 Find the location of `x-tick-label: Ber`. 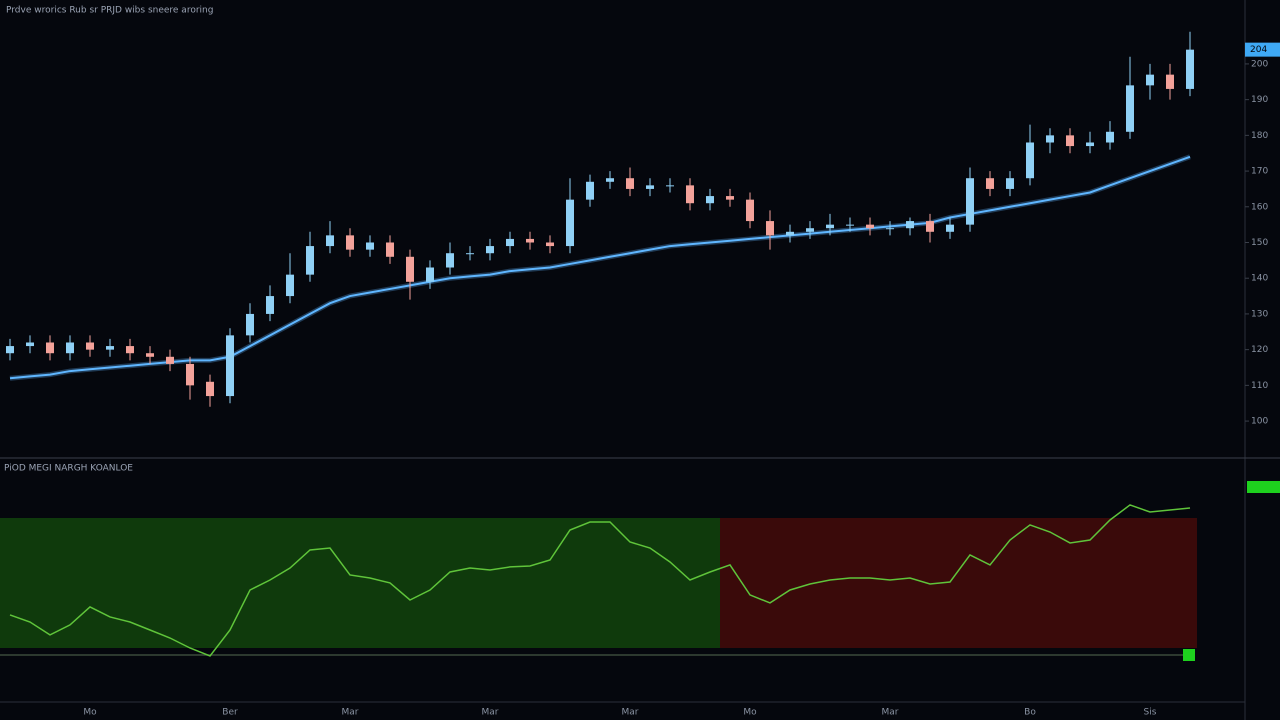

x-tick-label: Ber is located at coordinates (230, 713).